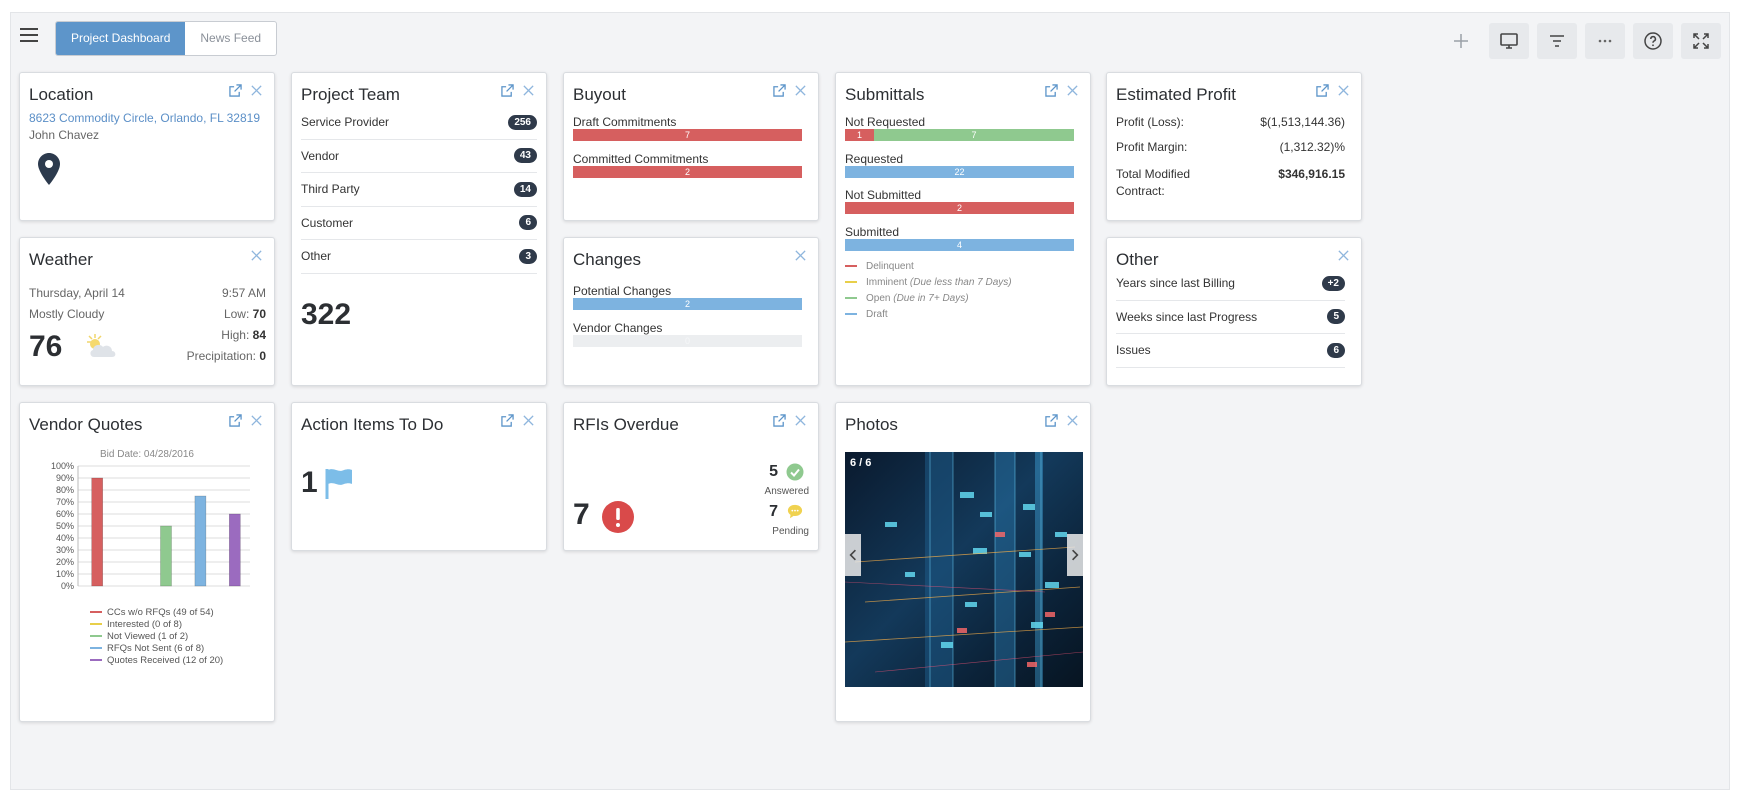 This screenshot has width=1740, height=802. What do you see at coordinates (687, 304) in the screenshot?
I see `potential-changes-bar: 2` at bounding box center [687, 304].